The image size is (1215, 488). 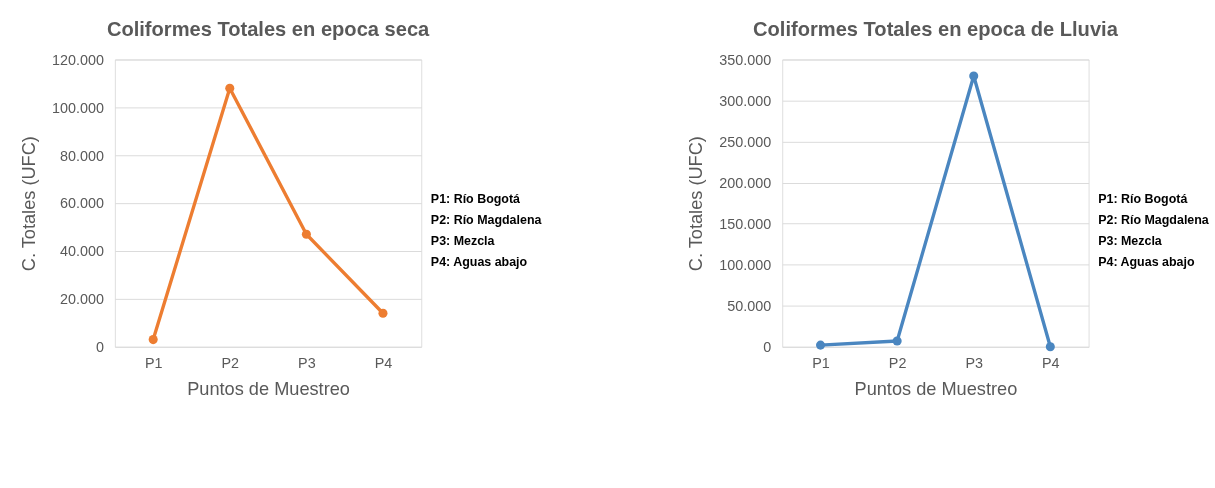 What do you see at coordinates (745, 141) in the screenshot?
I see `y-tick-label: 250.000` at bounding box center [745, 141].